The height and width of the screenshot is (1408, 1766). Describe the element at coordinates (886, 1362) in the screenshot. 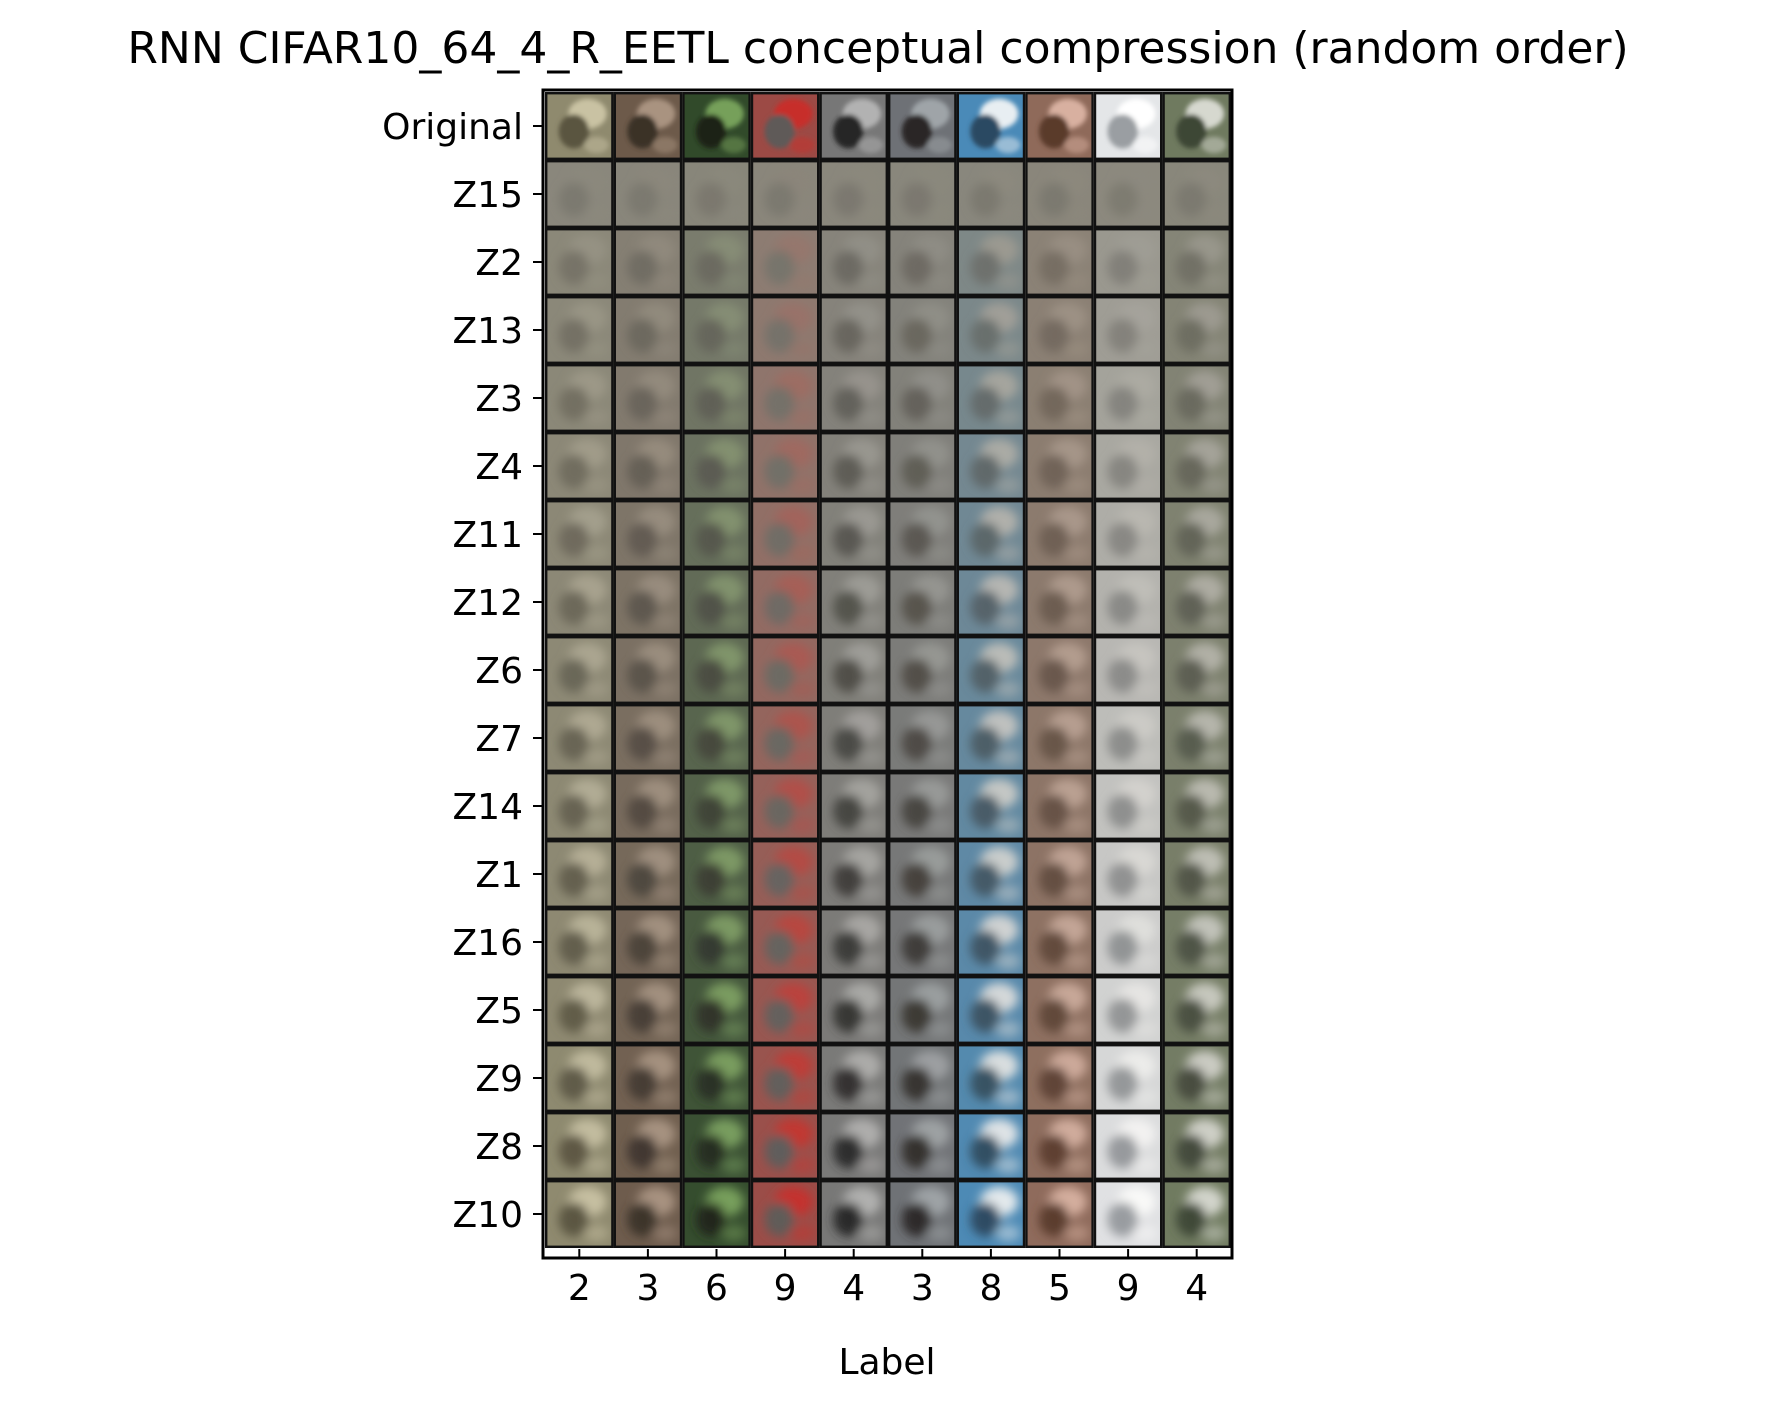

I see `x-axis-label: Label` at that location.